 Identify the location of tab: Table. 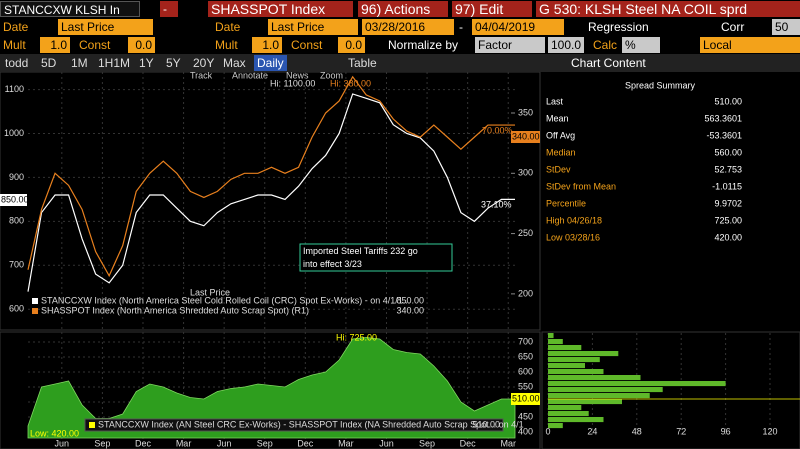
(362, 63).